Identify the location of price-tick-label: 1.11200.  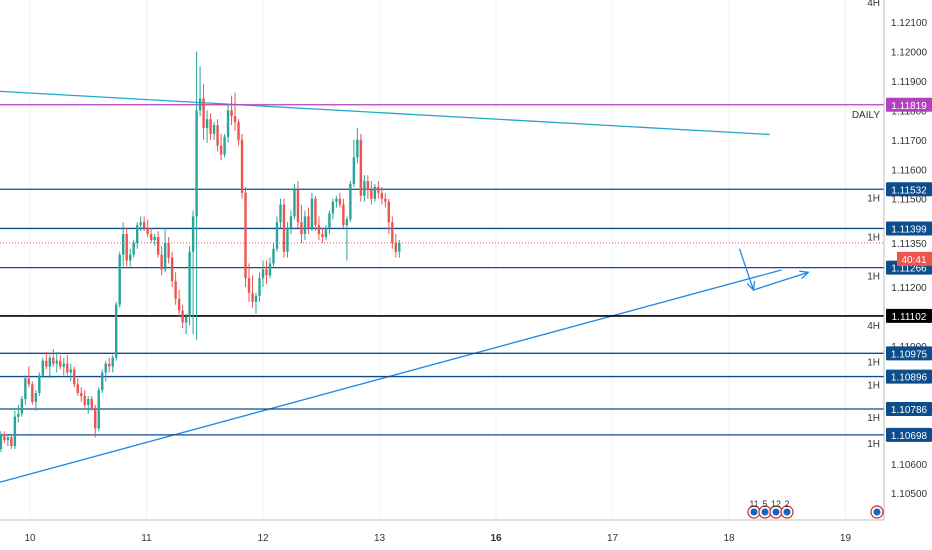
(909, 288).